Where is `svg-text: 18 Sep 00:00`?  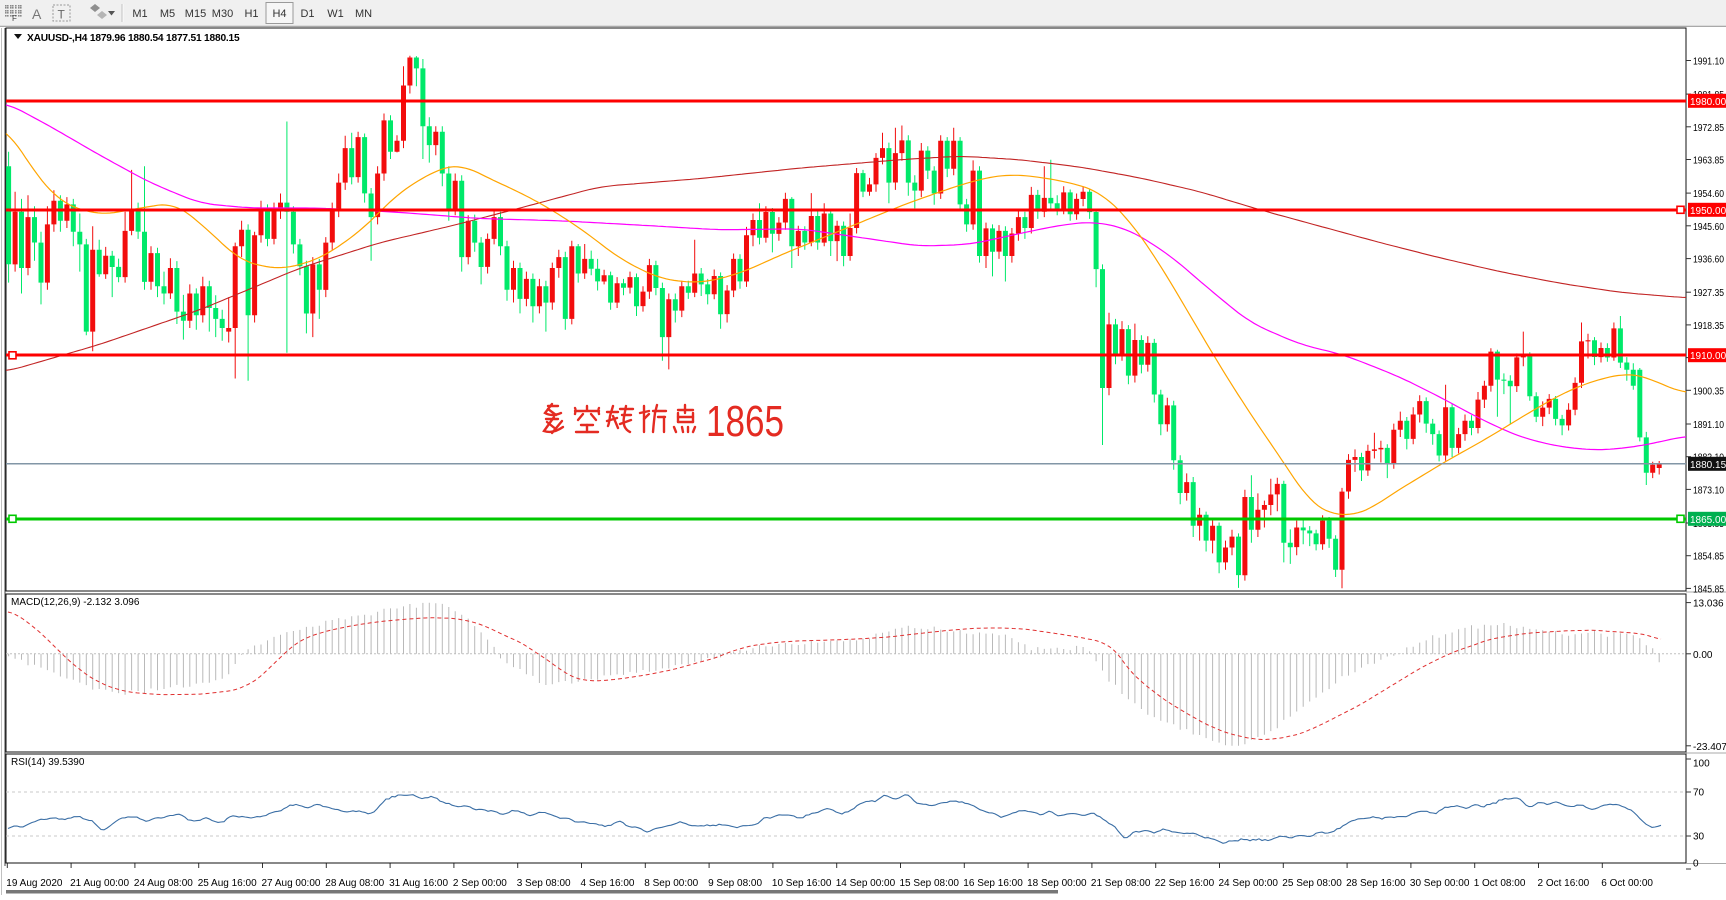
svg-text: 18 Sep 00:00 is located at coordinates (1057, 883).